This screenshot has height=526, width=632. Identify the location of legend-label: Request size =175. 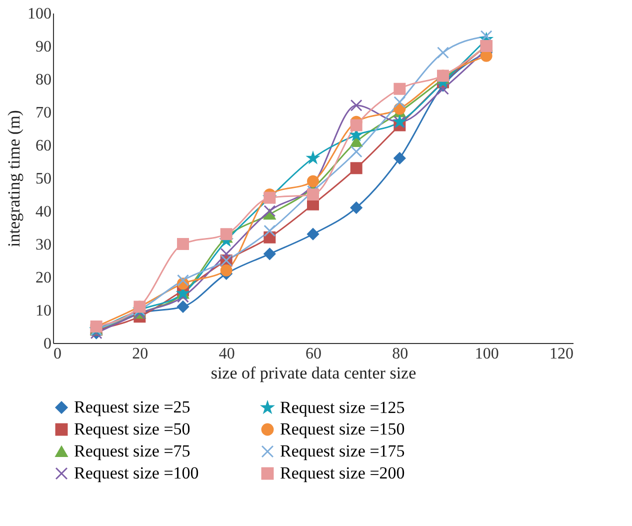
(342, 451).